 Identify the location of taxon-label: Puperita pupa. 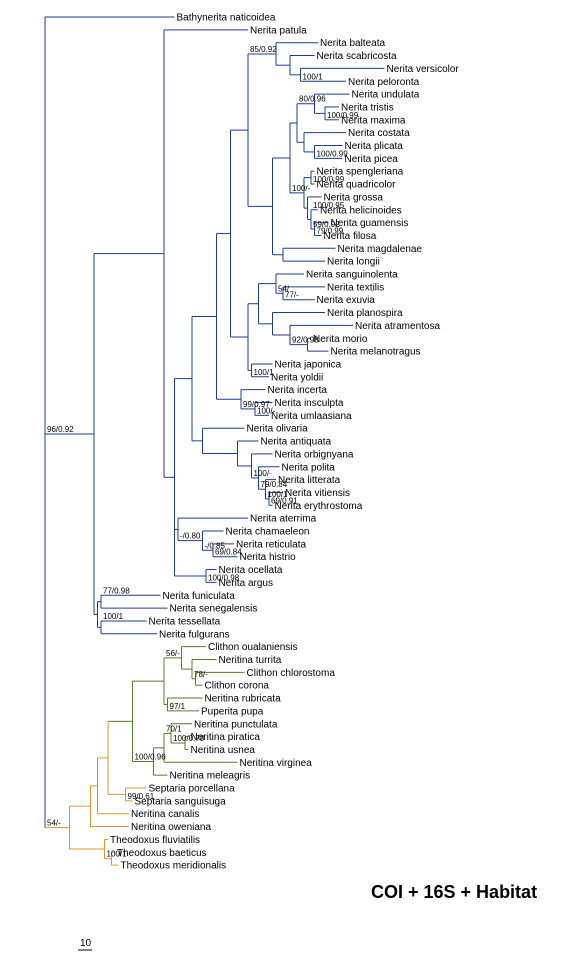
(232, 711).